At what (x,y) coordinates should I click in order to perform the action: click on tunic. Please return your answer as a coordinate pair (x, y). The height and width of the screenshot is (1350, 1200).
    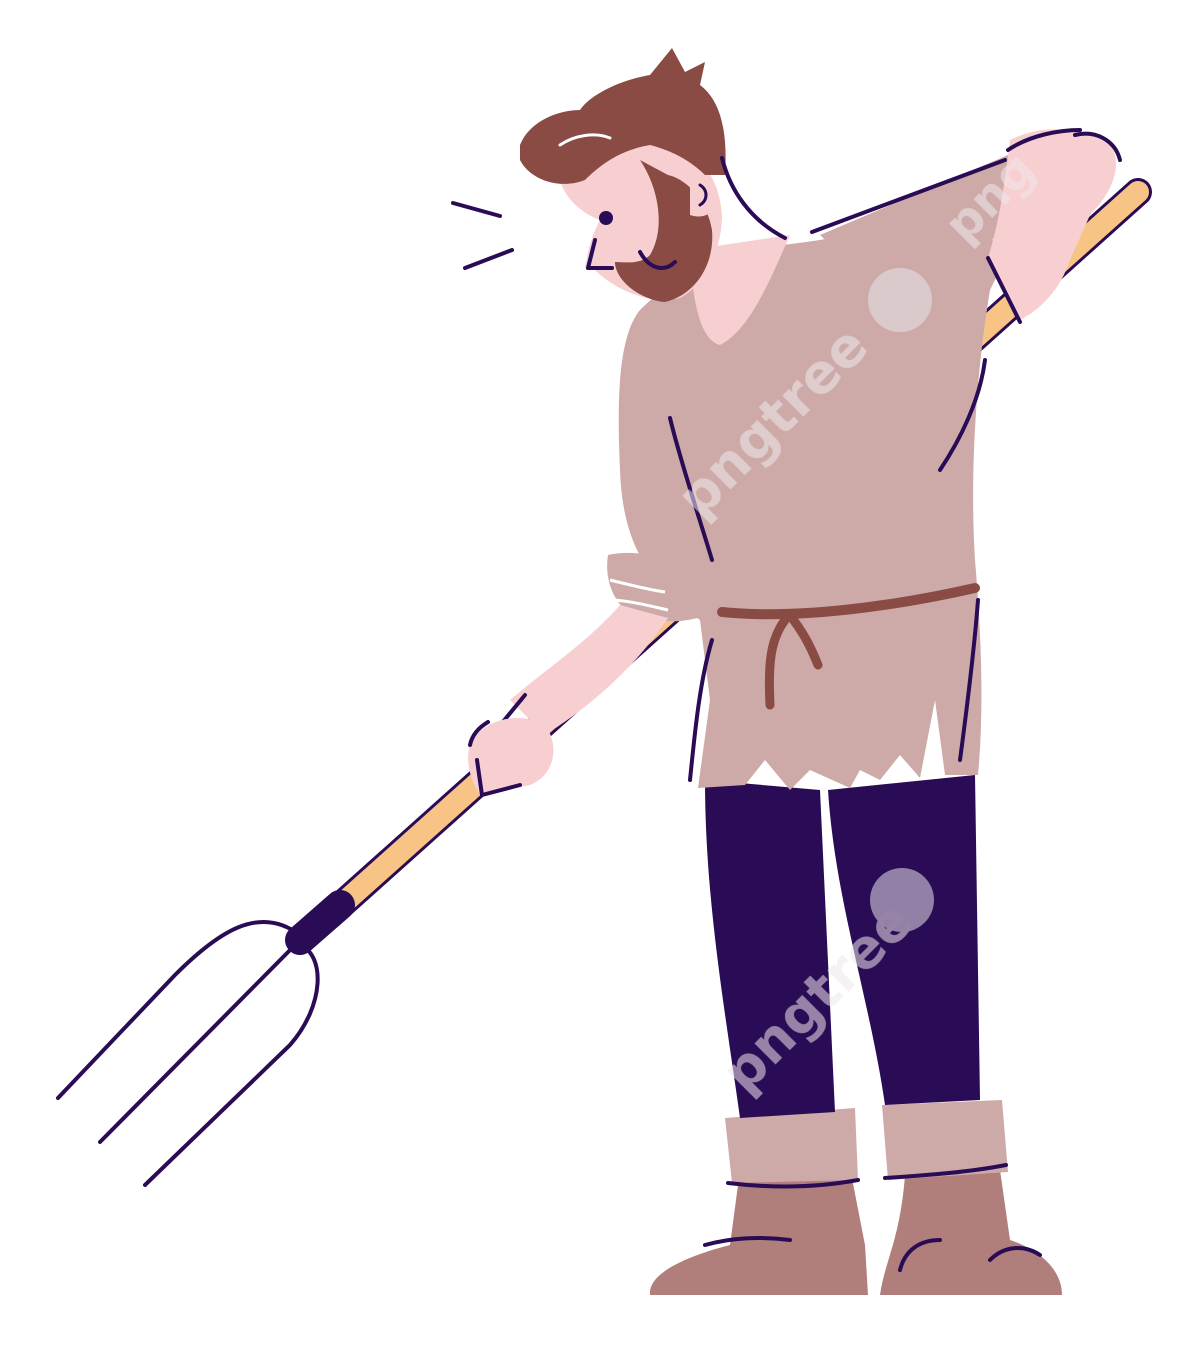
    Looking at the image, I should click on (814, 506).